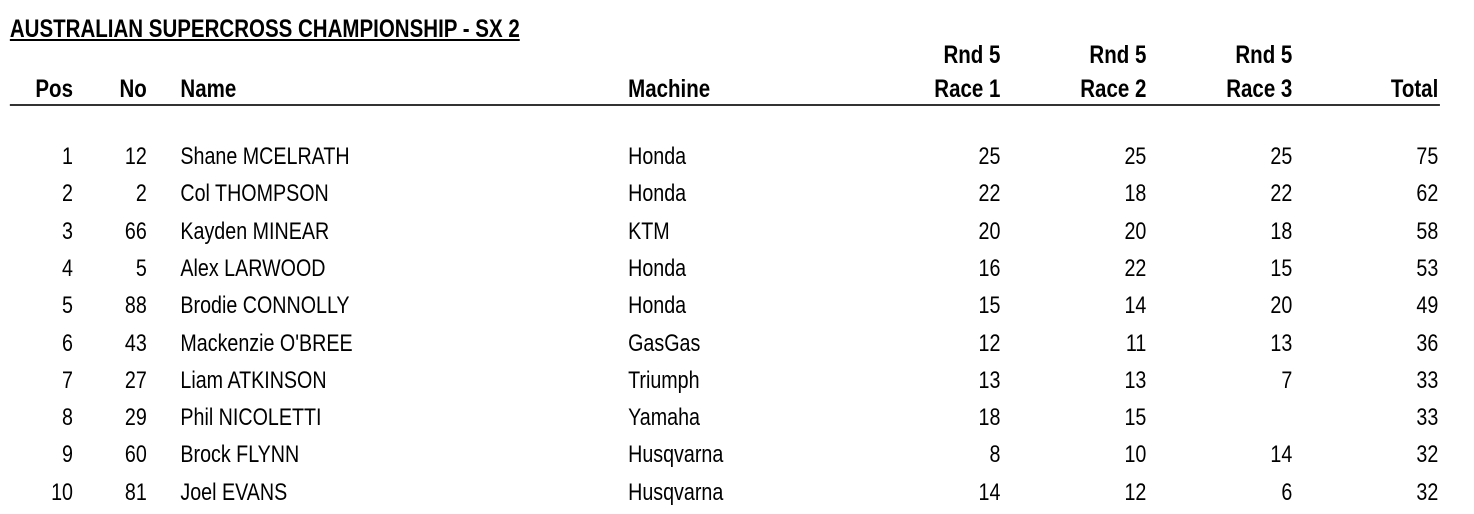 Image resolution: width=1474 pixels, height=514 pixels. I want to click on cell-race1: 25, so click(989, 156).